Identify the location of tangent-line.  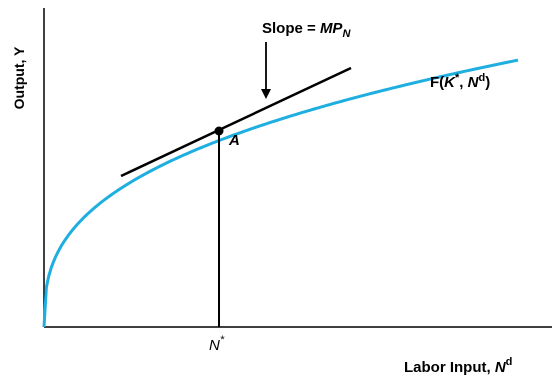
(236, 122).